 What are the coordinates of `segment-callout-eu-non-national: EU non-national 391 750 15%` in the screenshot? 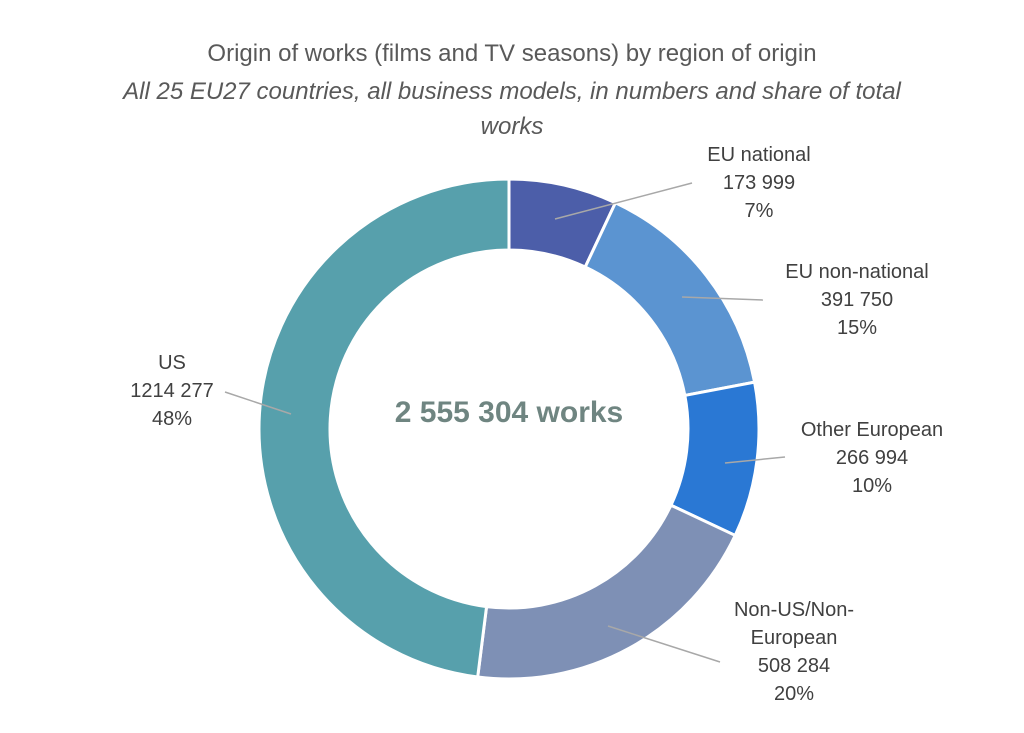 It's located at (857, 300).